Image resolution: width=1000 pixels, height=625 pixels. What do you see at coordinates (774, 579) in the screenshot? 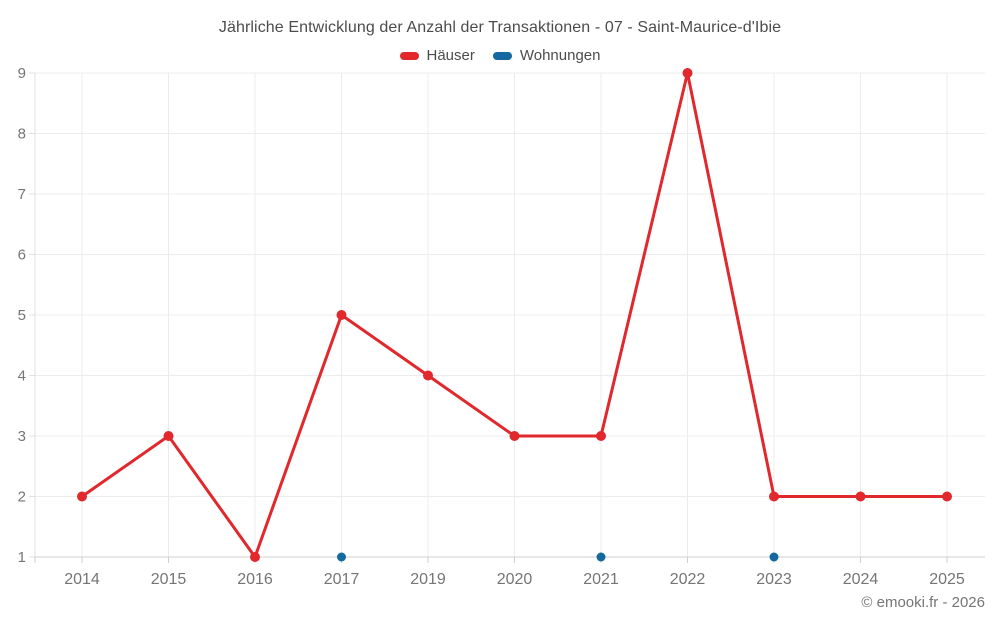
I see `x-axis-label: 2023` at bounding box center [774, 579].